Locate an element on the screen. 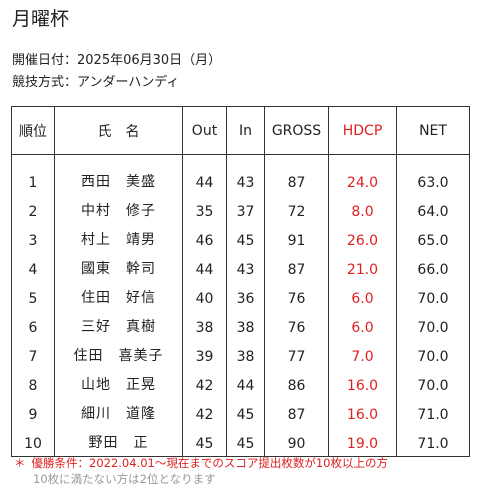 The height and width of the screenshot is (497, 479). table-row: 10 野田 正 45 45 90 19.0 71.0 is located at coordinates (240, 440).